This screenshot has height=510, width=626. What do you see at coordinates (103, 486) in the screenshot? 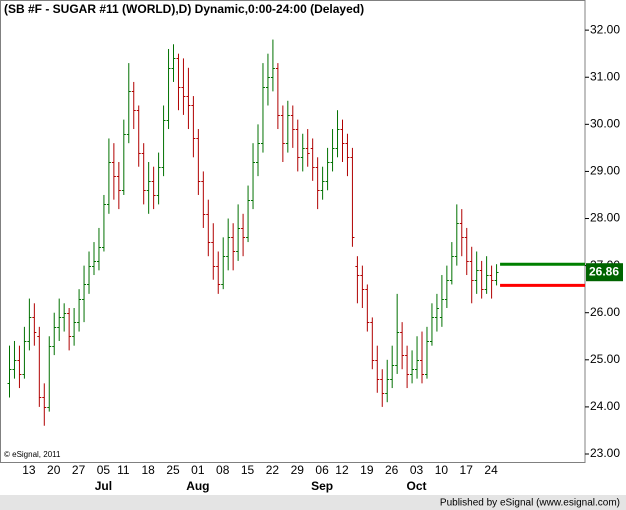
I see `month-label: Jul` at bounding box center [103, 486].